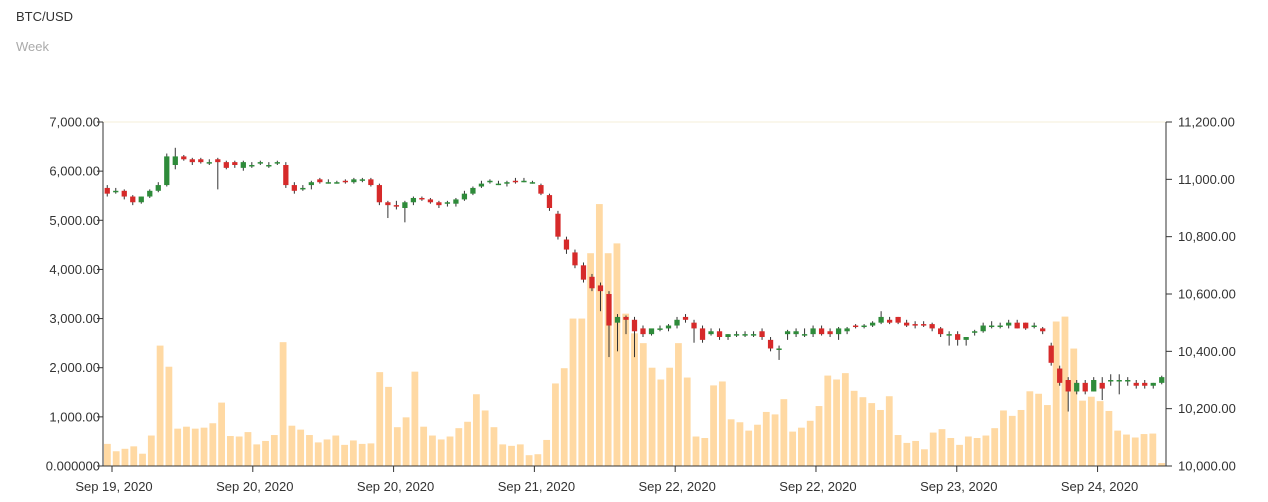  I want to click on right-axis-tick-label: 10,600.00, so click(1207, 294).